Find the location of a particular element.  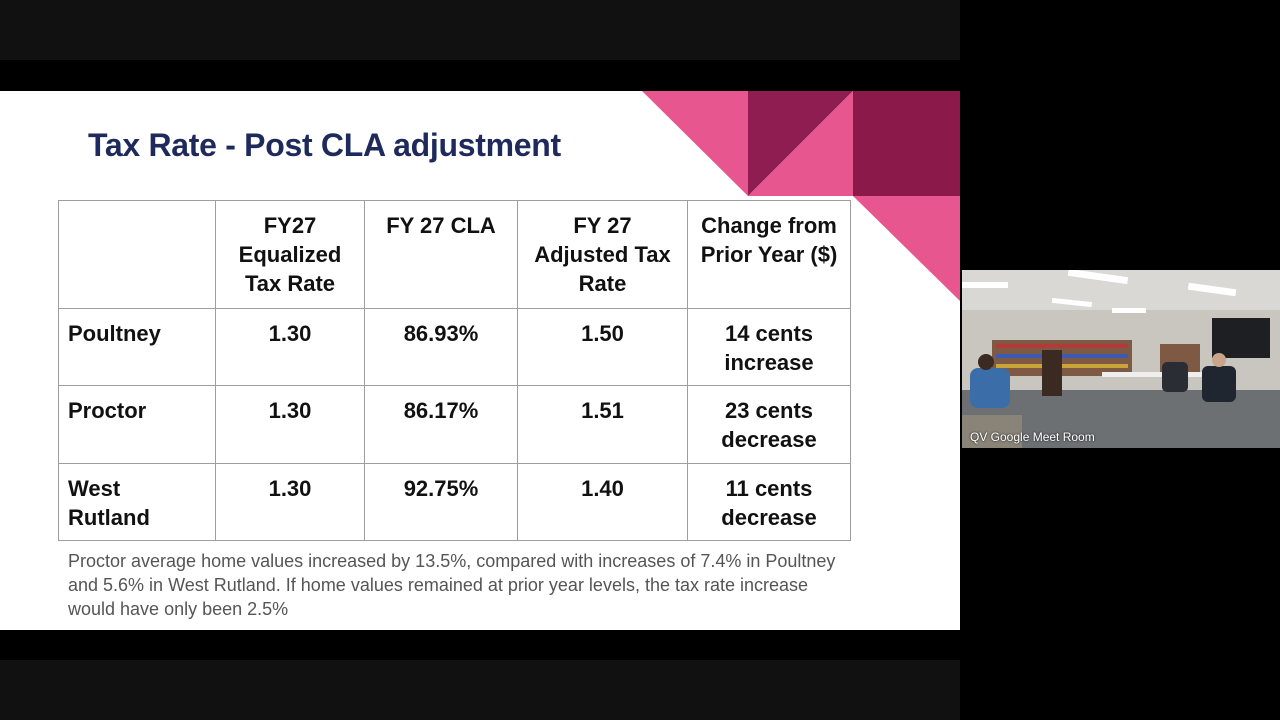

header-adjusted-rate: FY 27 Adjusted Tax Rate is located at coordinates (602, 254).